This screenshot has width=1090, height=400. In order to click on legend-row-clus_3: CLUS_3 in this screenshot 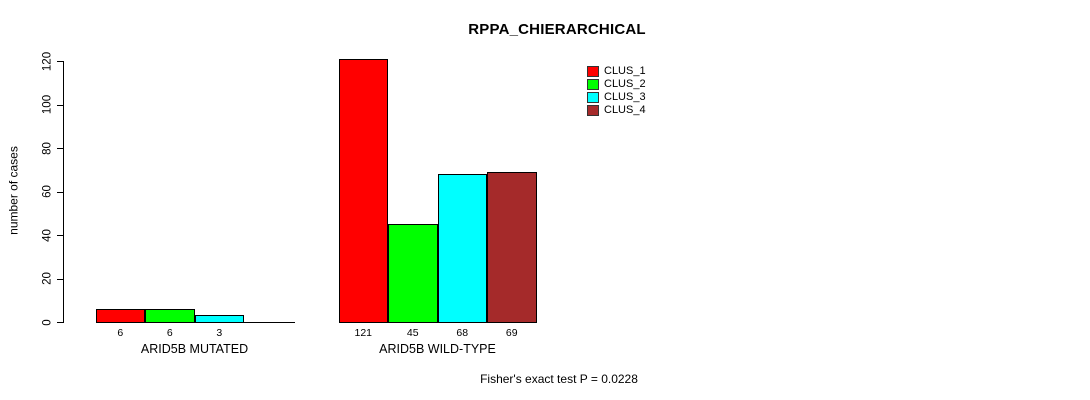, I will do `click(616, 97)`.